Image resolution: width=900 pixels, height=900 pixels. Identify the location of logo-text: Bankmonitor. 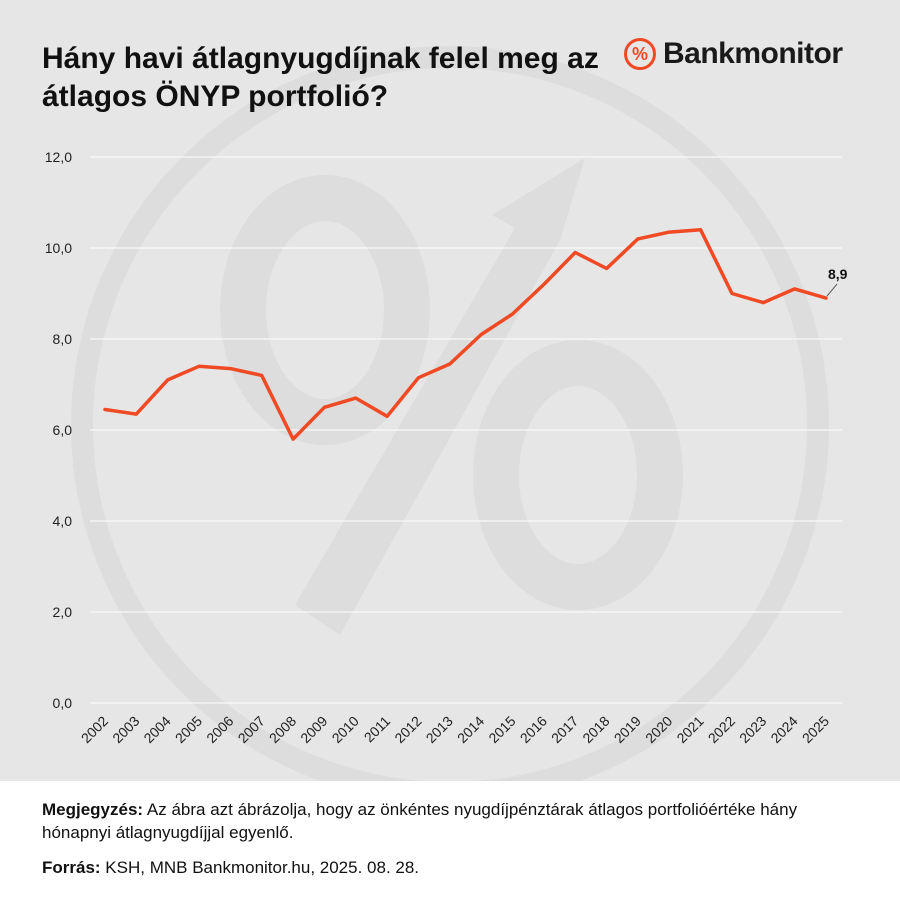
(753, 53).